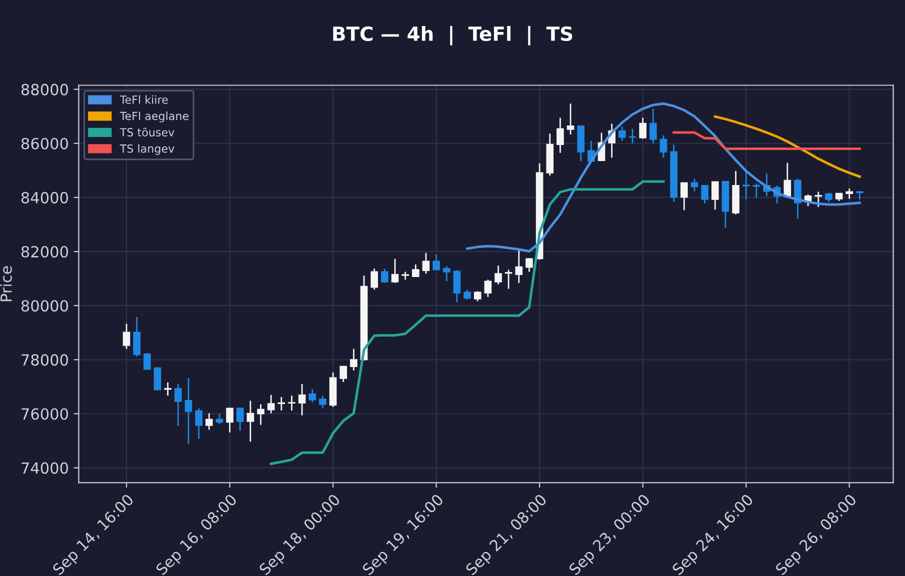 The width and height of the screenshot is (905, 576). Describe the element at coordinates (44, 90) in the screenshot. I see `y-tick-label: 88000` at that location.